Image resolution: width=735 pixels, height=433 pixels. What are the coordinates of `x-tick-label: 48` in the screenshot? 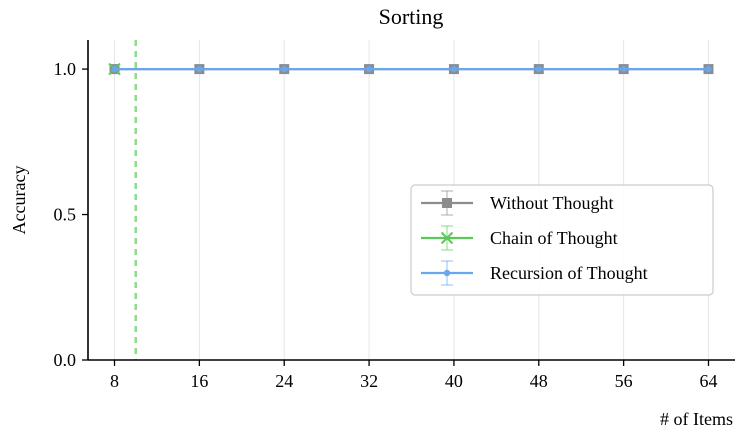 It's located at (539, 381).